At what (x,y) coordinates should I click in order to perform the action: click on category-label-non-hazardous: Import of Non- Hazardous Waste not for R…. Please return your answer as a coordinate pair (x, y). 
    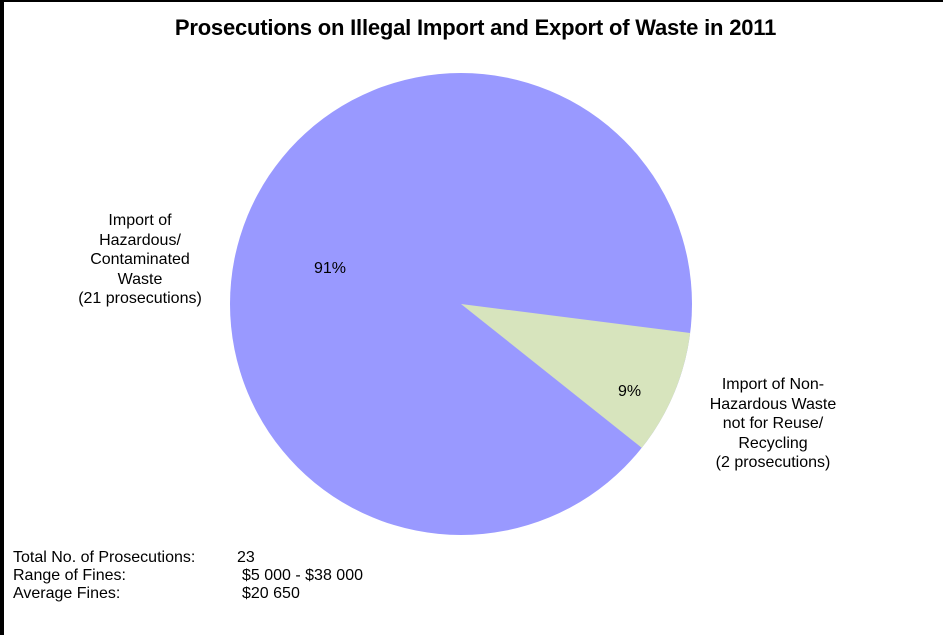
    Looking at the image, I should click on (773, 424).